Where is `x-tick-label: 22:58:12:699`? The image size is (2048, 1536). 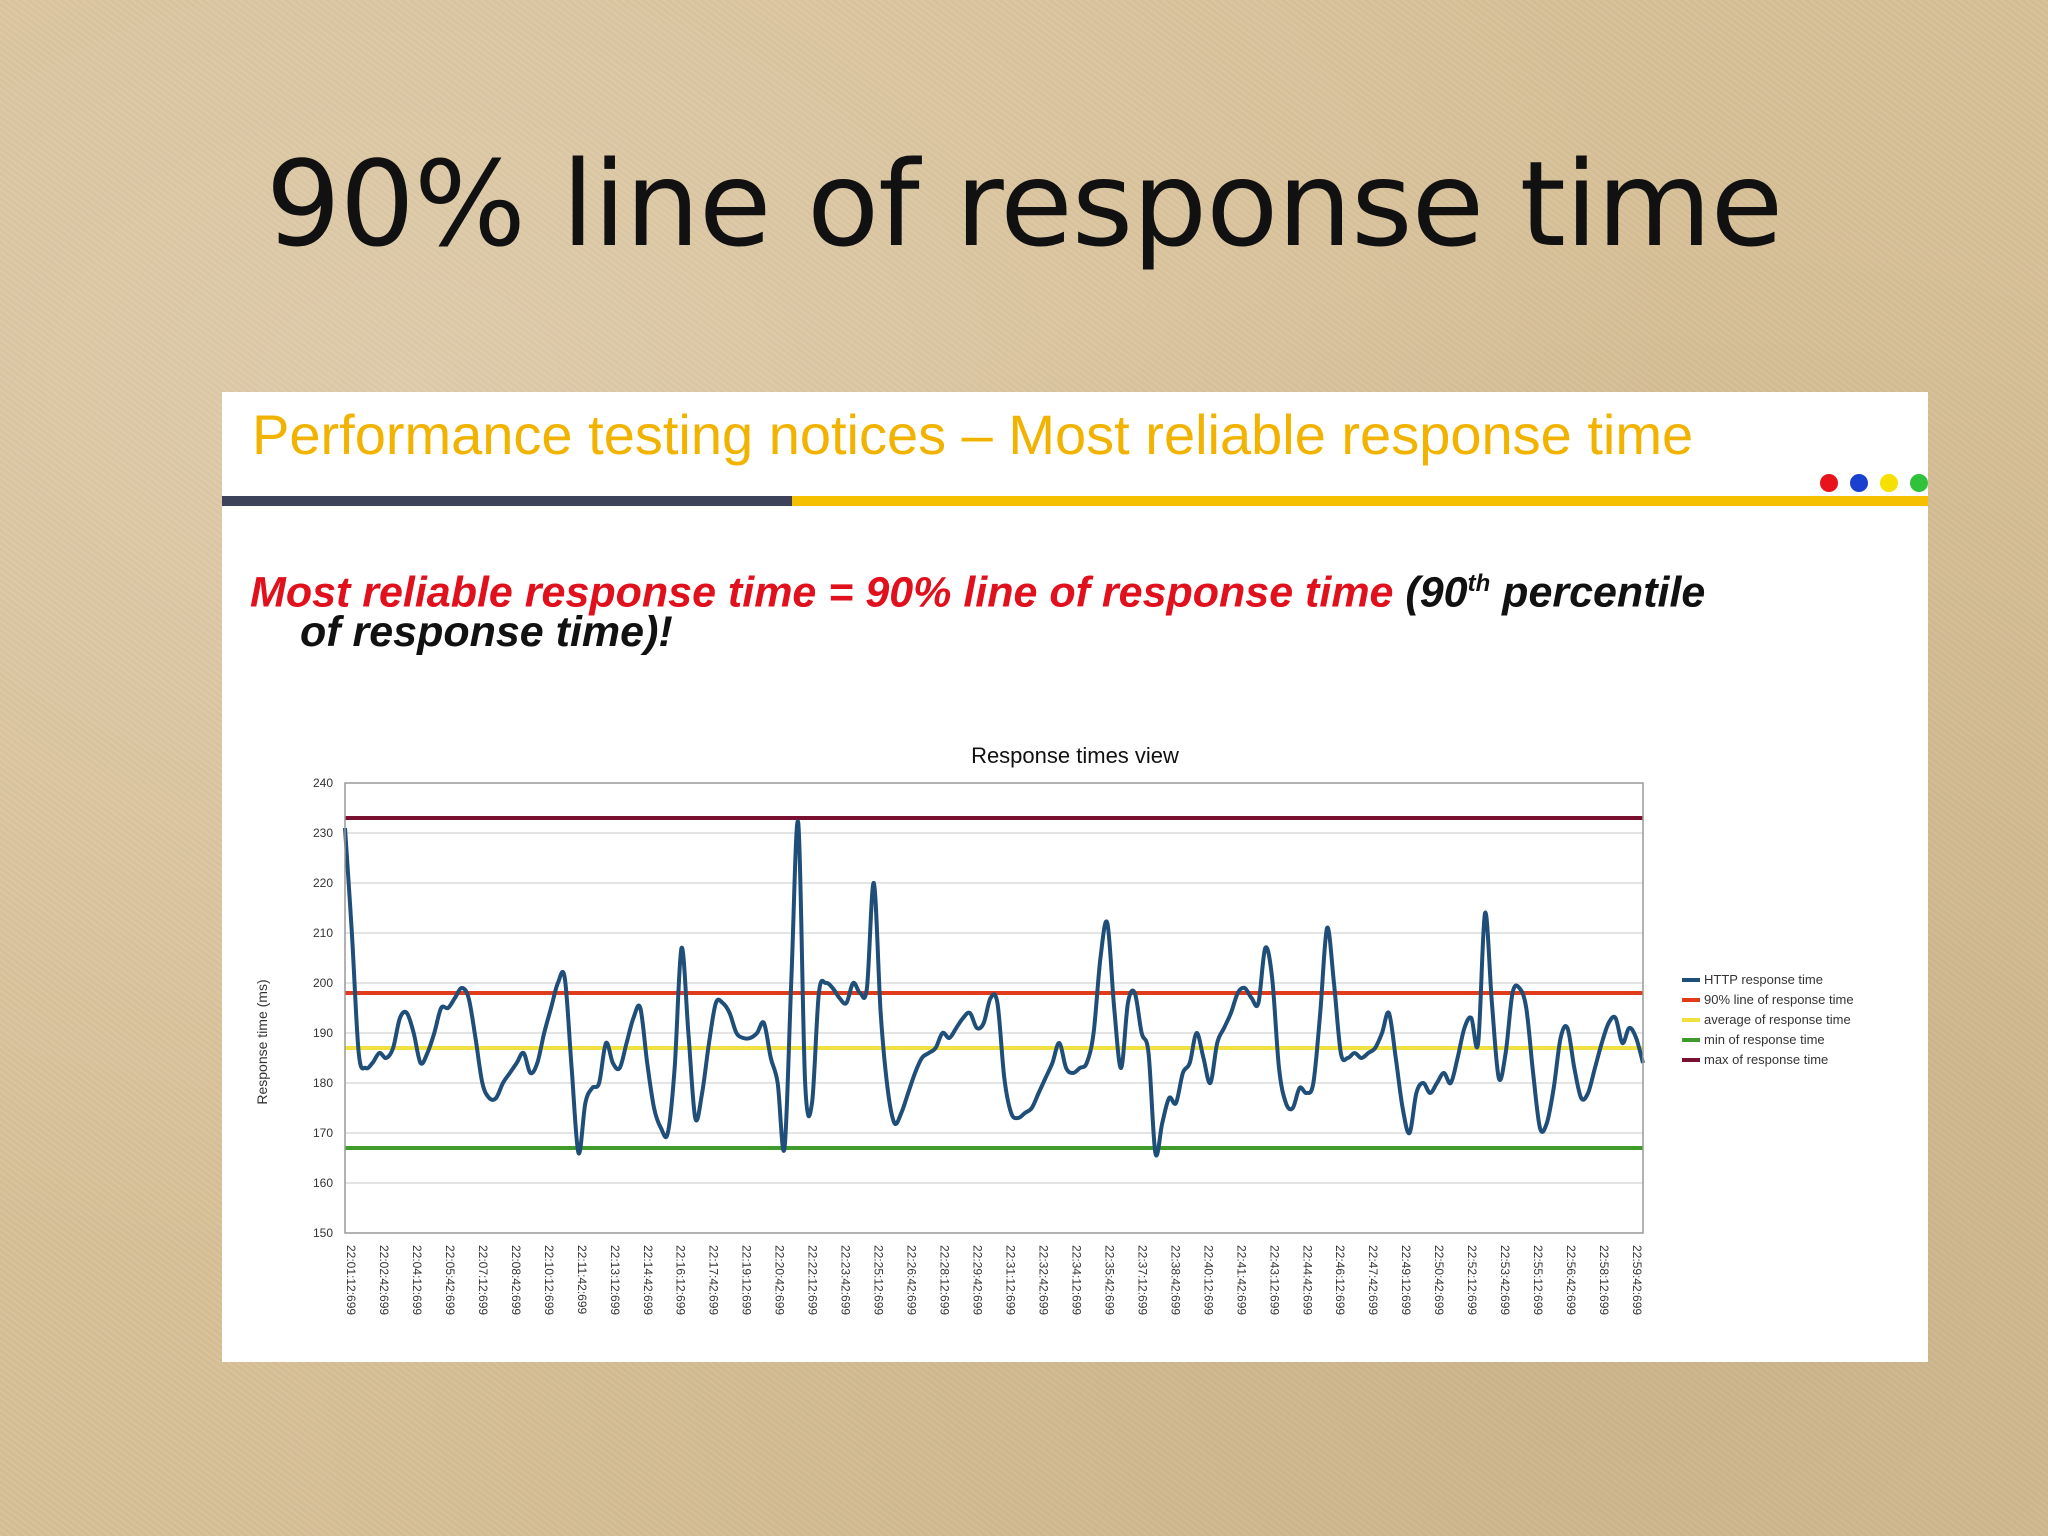 x-tick-label: 22:58:12:699 is located at coordinates (1604, 1280).